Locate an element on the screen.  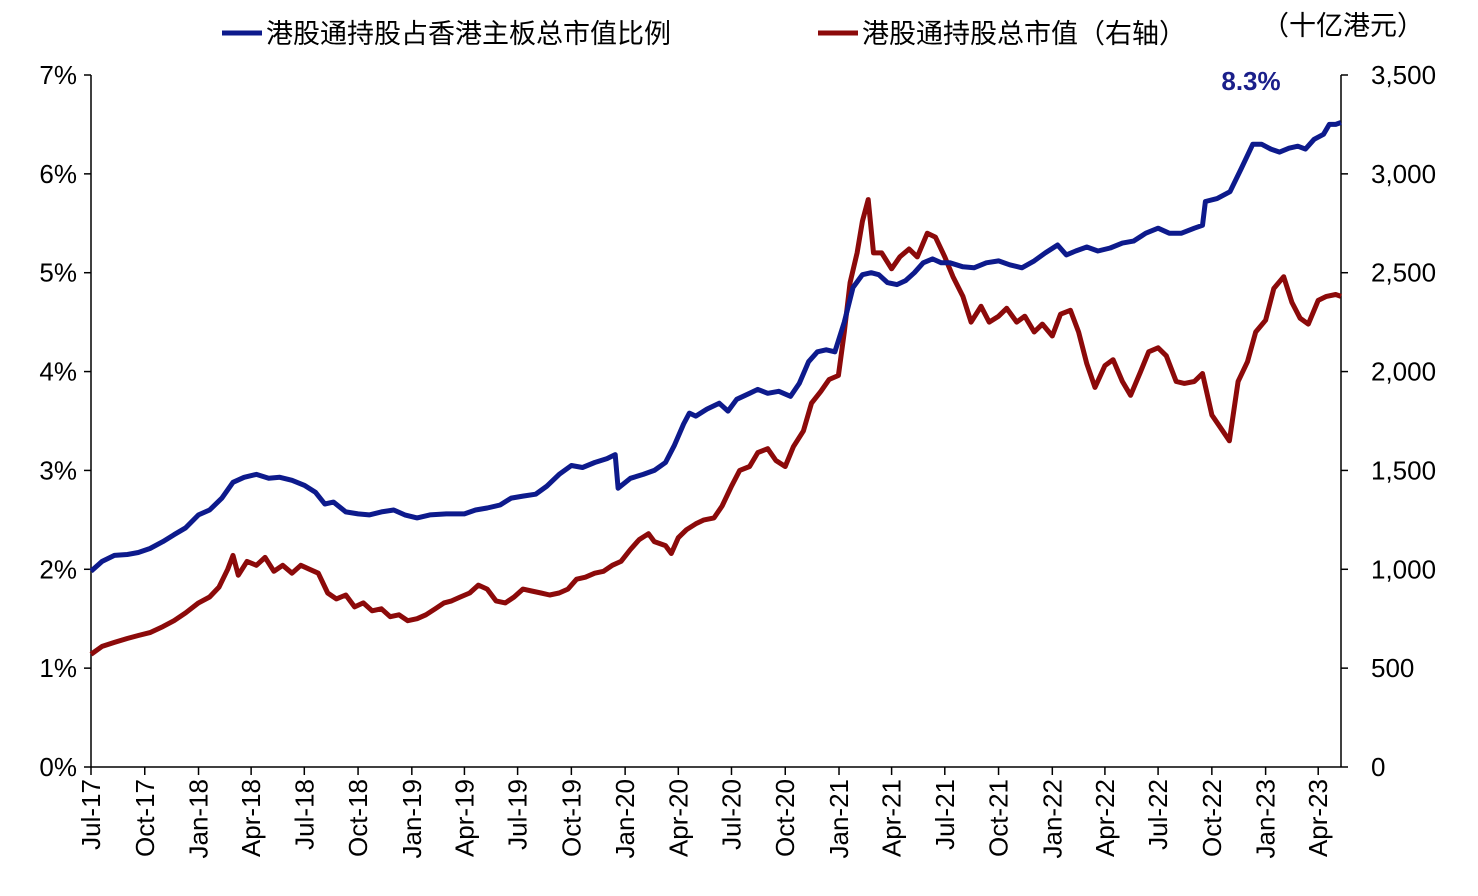
x-tick-label: Apr-21 is located at coordinates (892, 818).